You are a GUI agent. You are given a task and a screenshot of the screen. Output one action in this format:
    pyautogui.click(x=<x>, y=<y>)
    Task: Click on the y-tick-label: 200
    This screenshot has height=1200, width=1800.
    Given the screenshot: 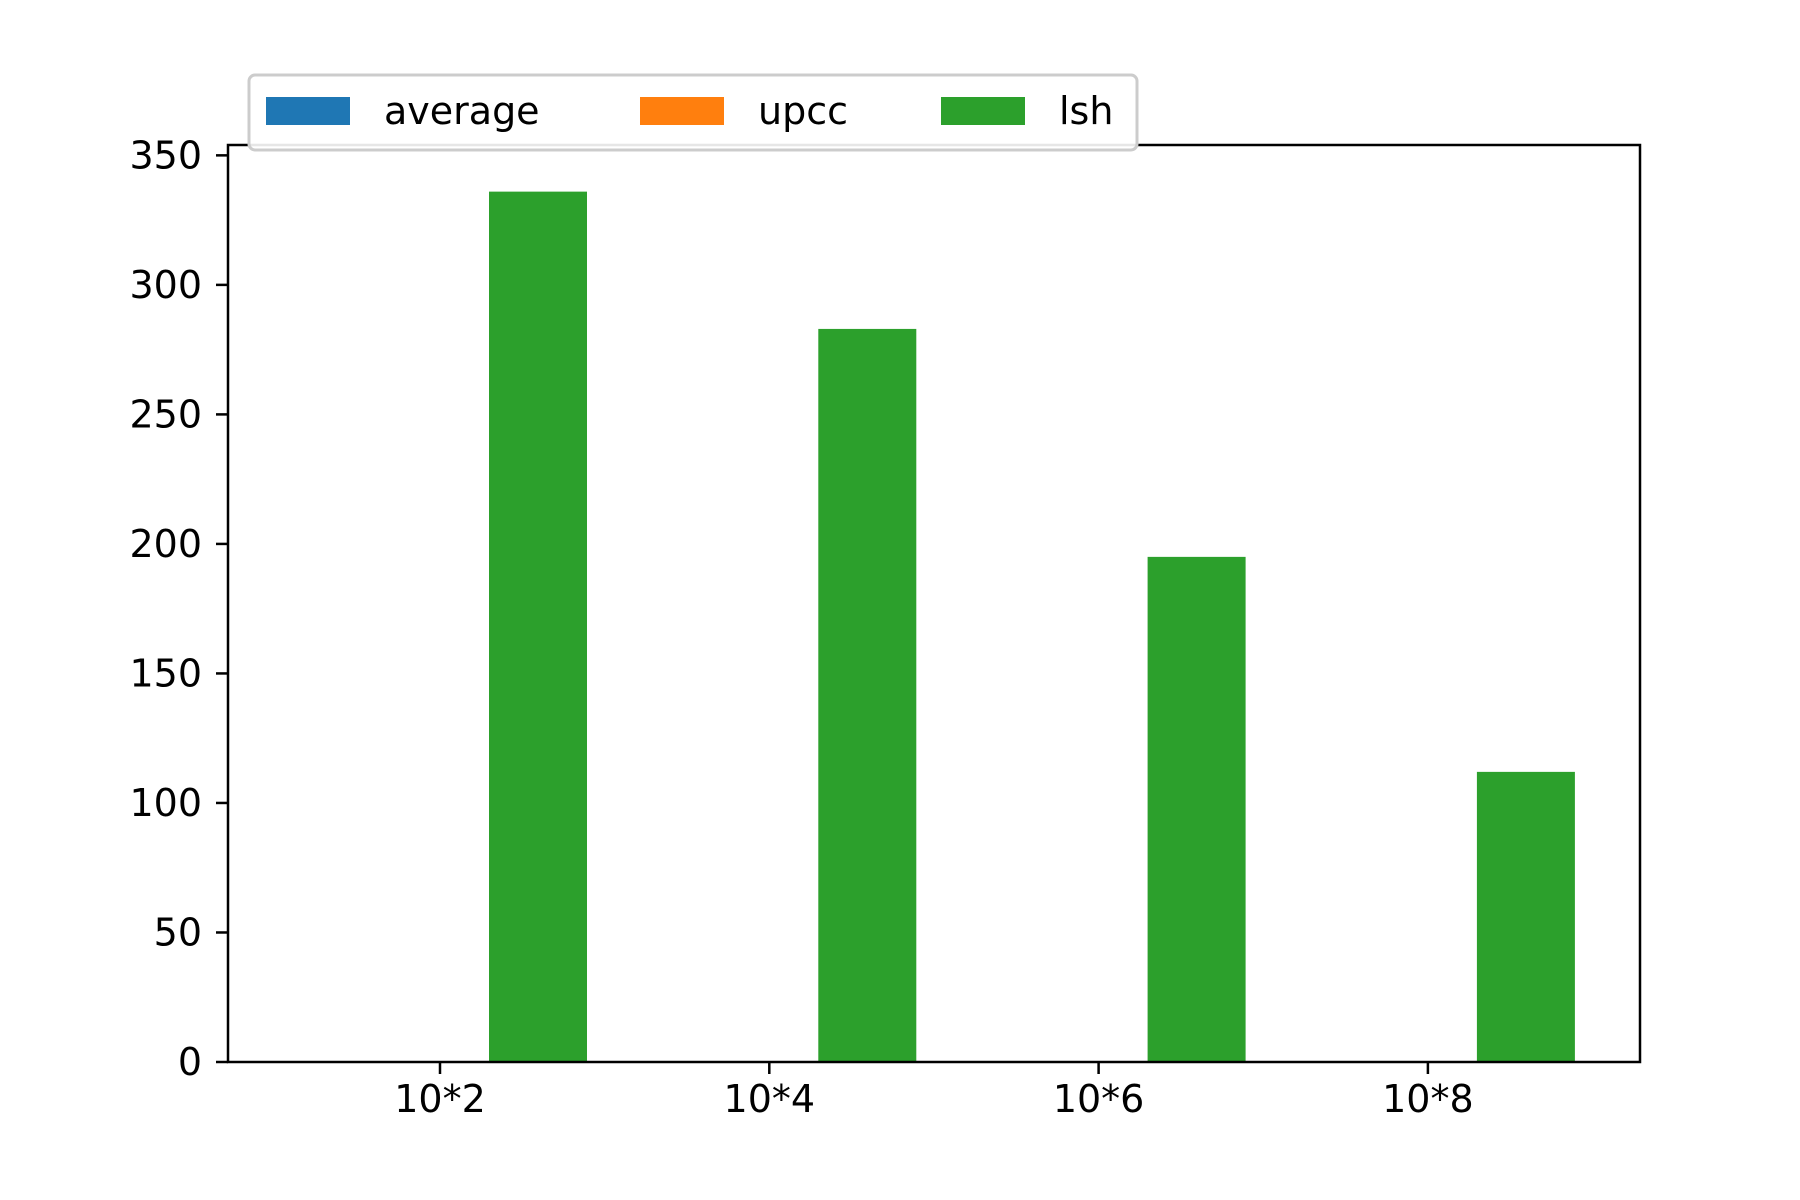 What is the action you would take?
    pyautogui.click(x=165, y=544)
    